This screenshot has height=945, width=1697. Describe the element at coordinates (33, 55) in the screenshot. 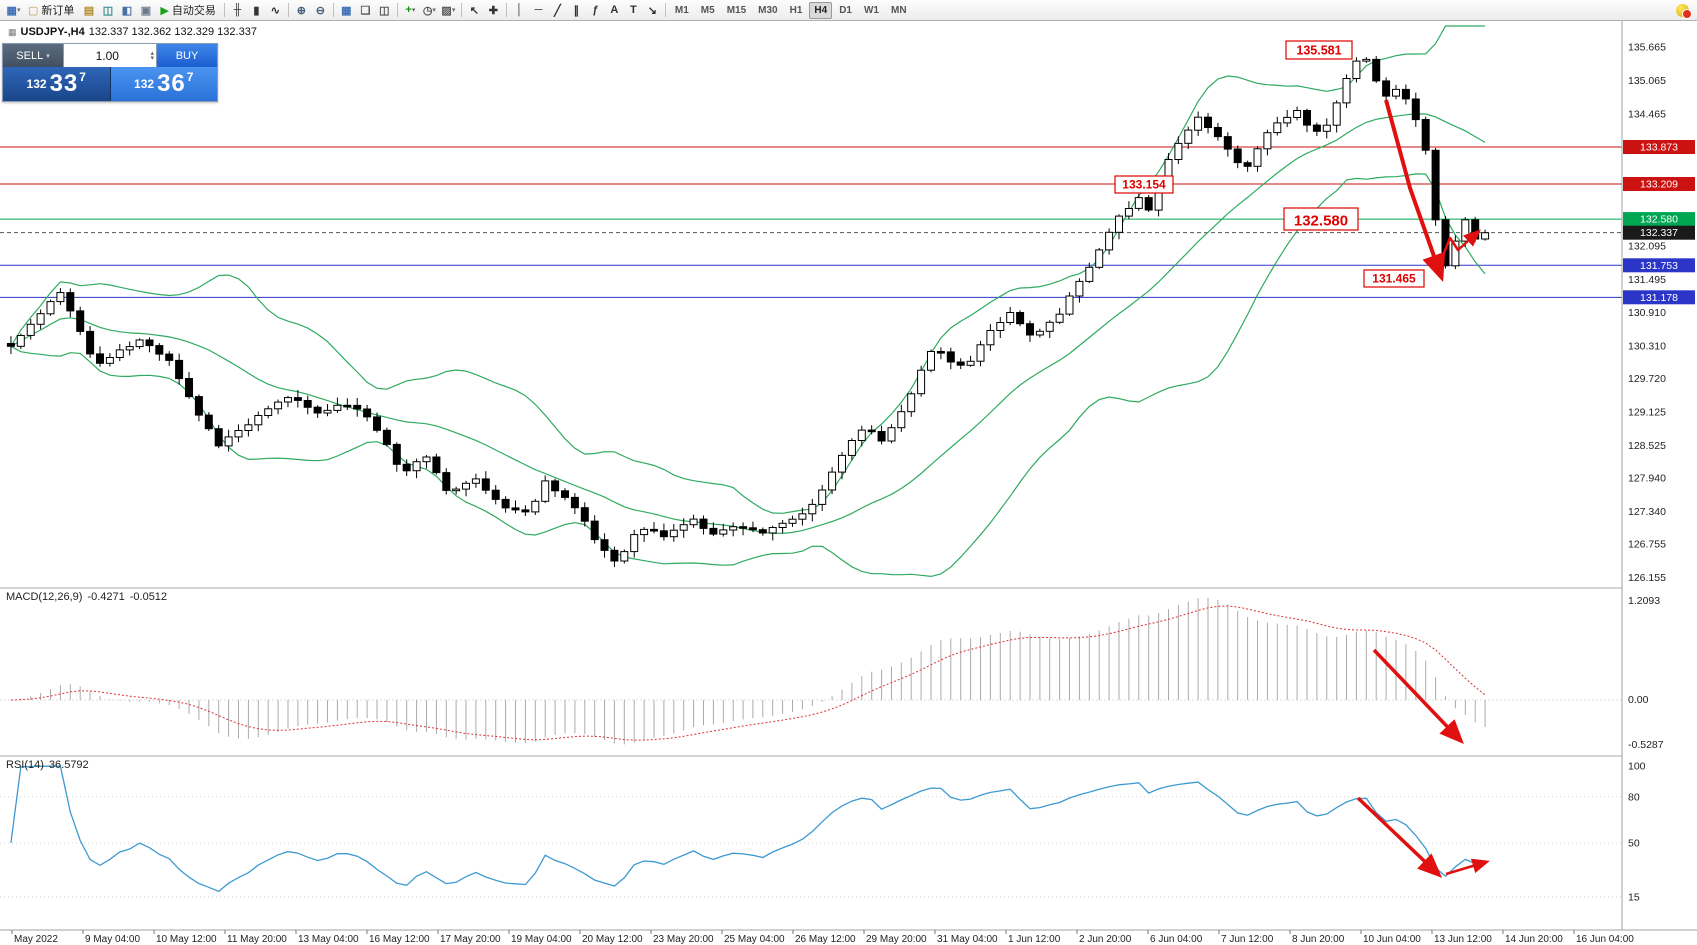

I see `sell-button: SELL ▾` at that location.